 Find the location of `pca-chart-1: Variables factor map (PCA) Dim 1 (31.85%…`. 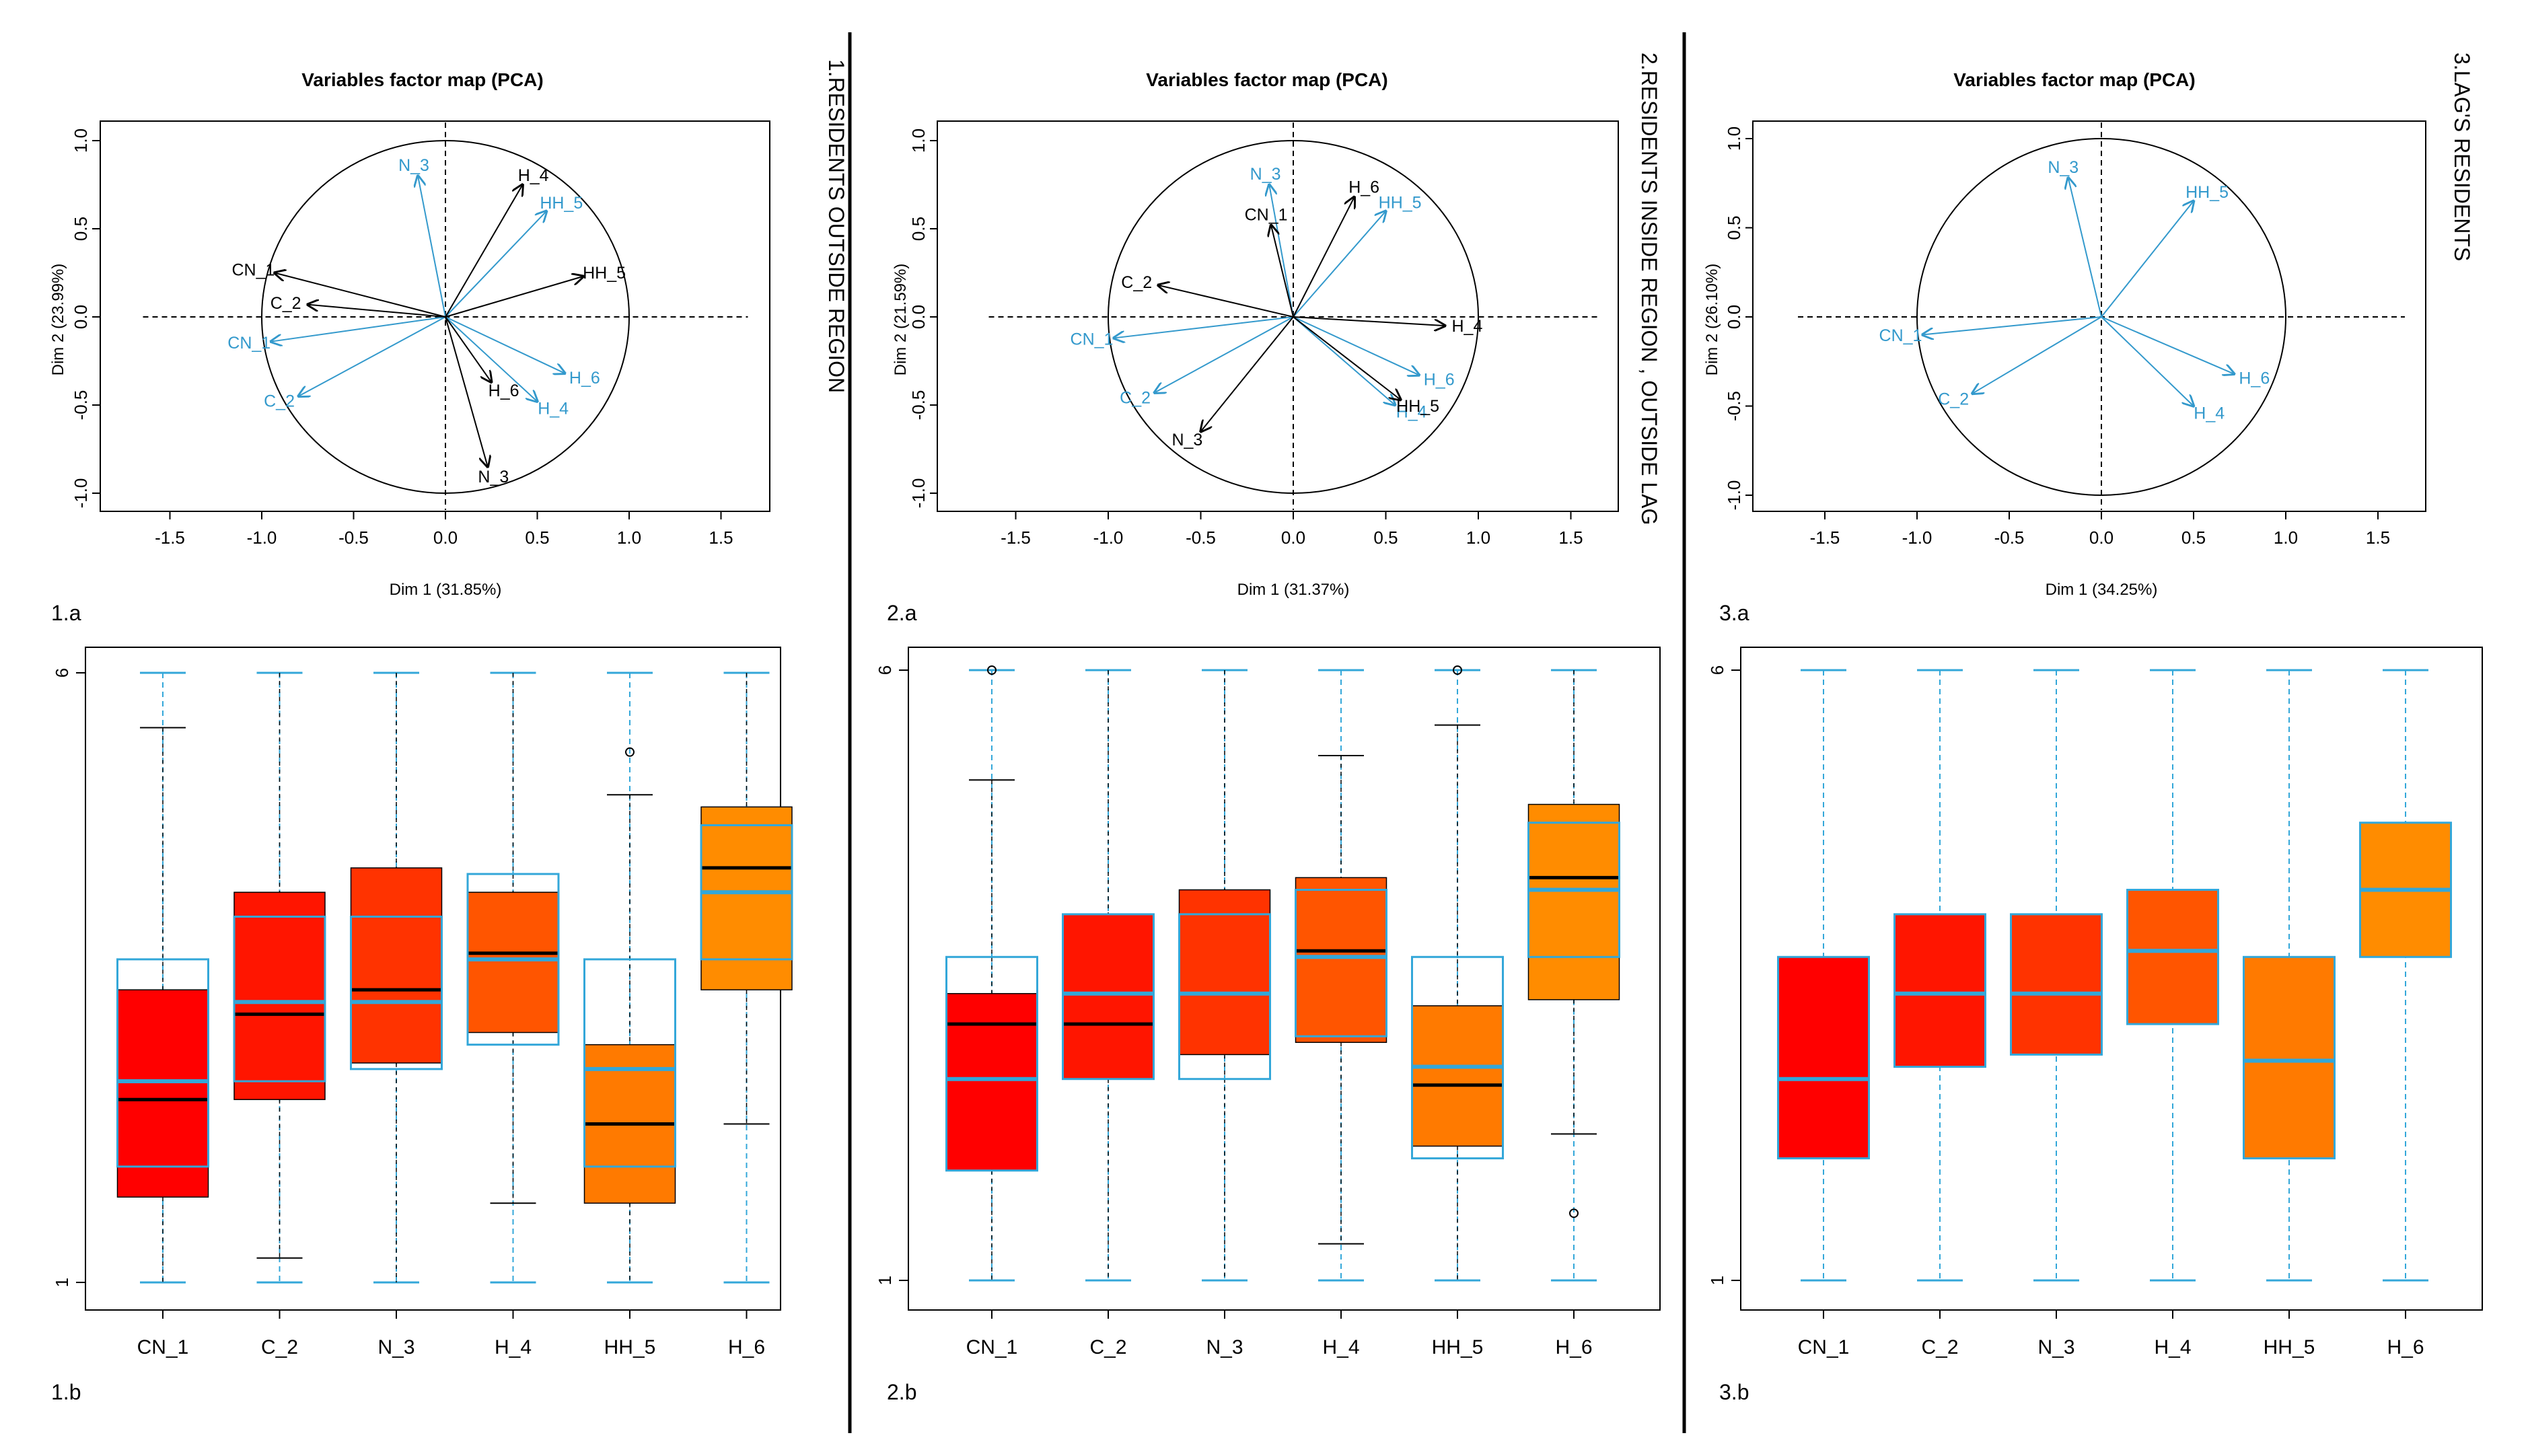

pca-chart-1: Variables factor map (PCA) Dim 1 (31.85%… is located at coordinates (409, 334).